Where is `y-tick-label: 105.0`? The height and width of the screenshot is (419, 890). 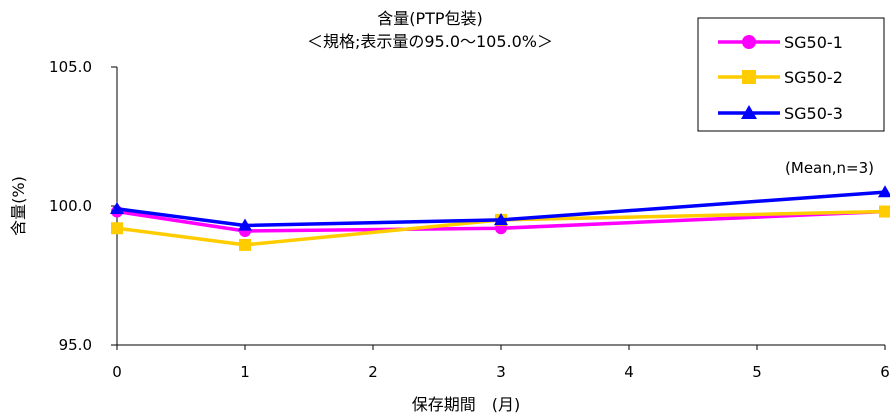
y-tick-label: 105.0 is located at coordinates (70, 67).